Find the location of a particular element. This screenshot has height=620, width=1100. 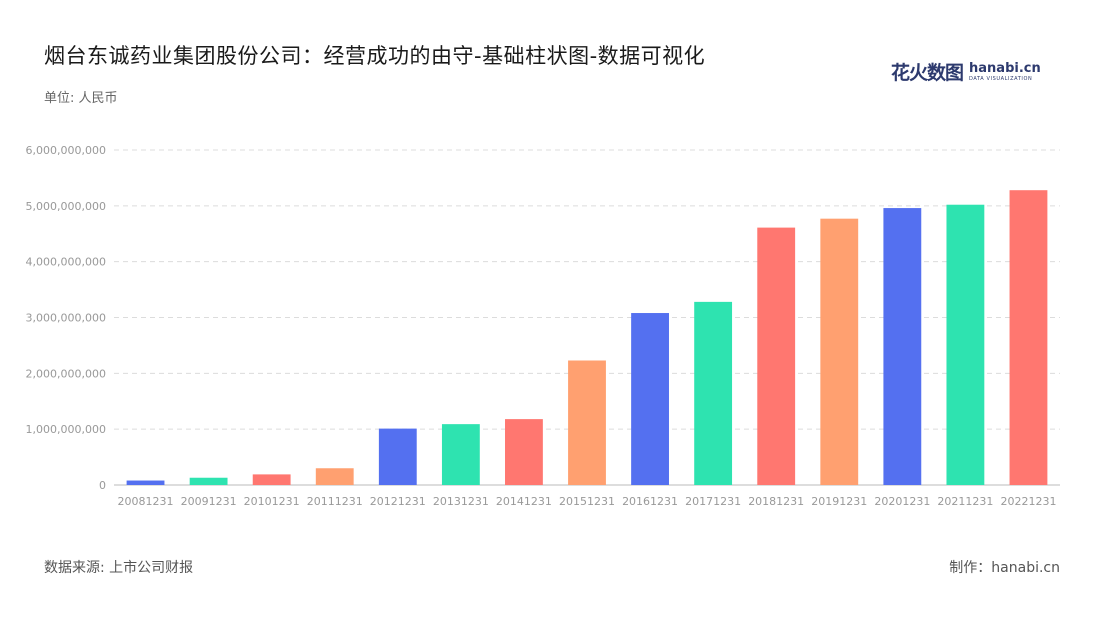

logo-sub-text: DATA VISUALIZATION is located at coordinates (1001, 78).